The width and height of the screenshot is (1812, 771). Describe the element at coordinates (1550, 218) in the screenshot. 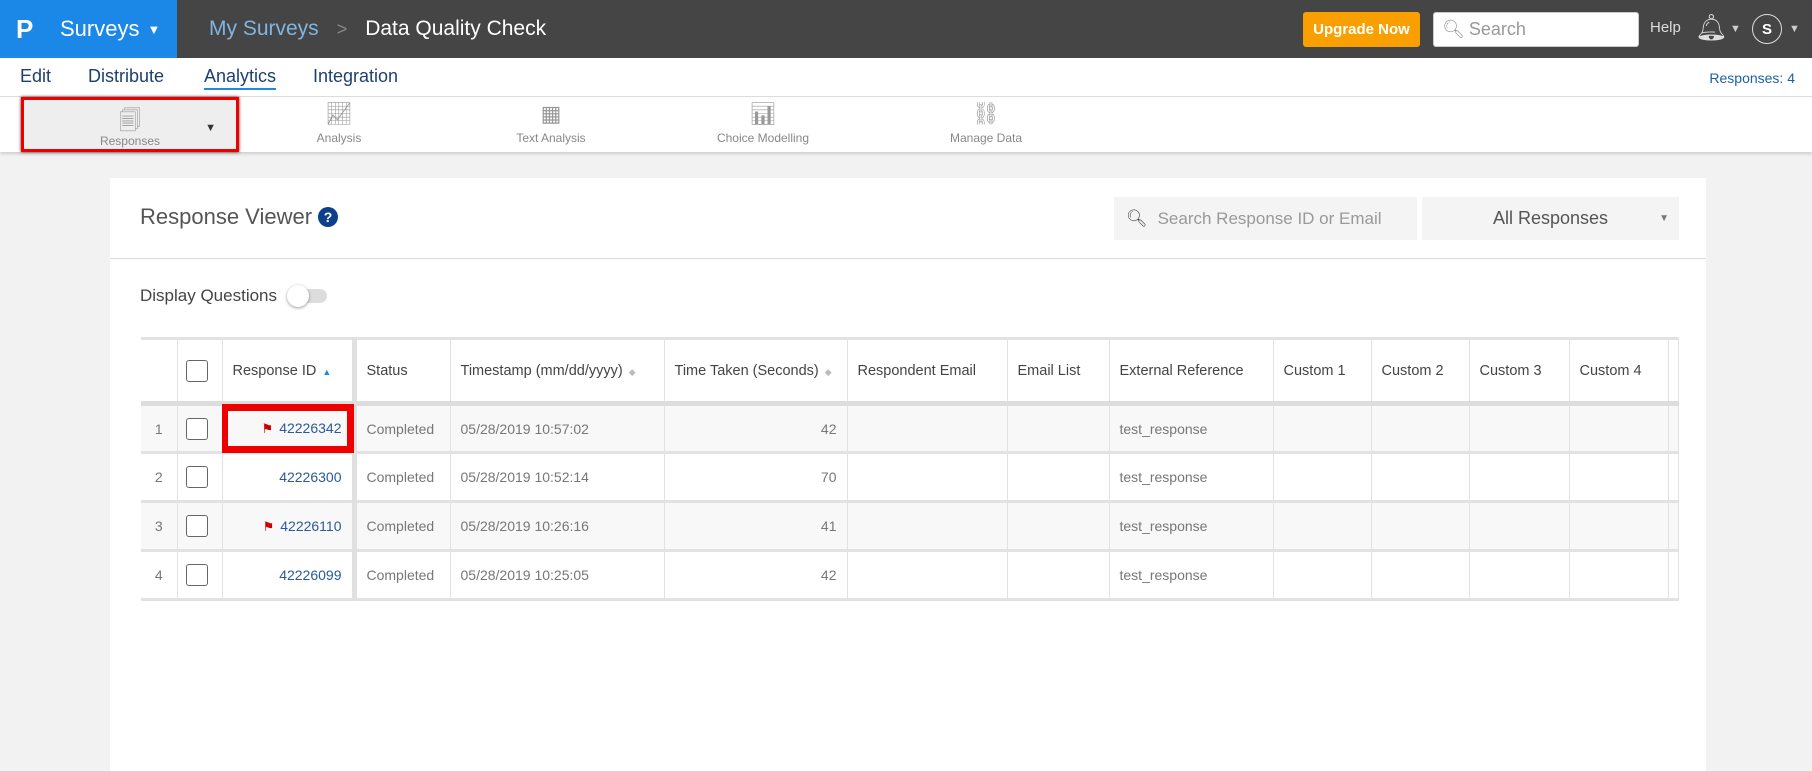

I see `response-filter-select: All Responses ▼` at that location.